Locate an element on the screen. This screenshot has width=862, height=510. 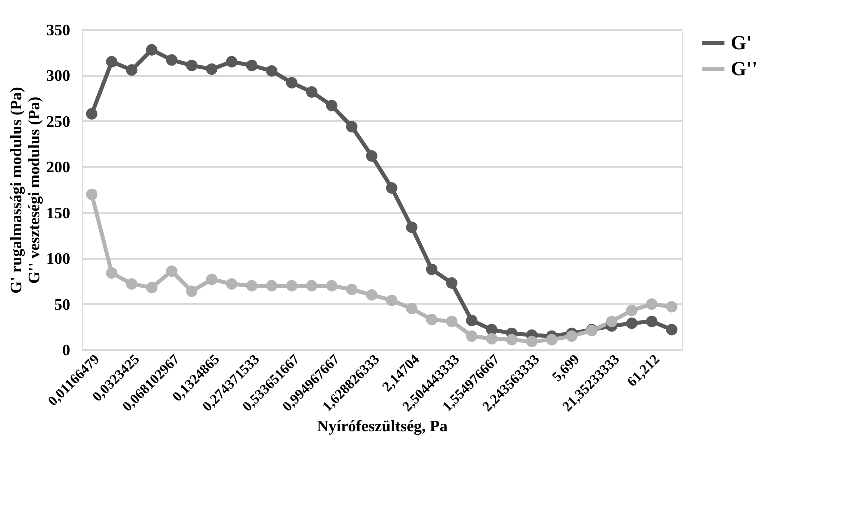
y-tick-label: 200 is located at coordinates (58, 168).